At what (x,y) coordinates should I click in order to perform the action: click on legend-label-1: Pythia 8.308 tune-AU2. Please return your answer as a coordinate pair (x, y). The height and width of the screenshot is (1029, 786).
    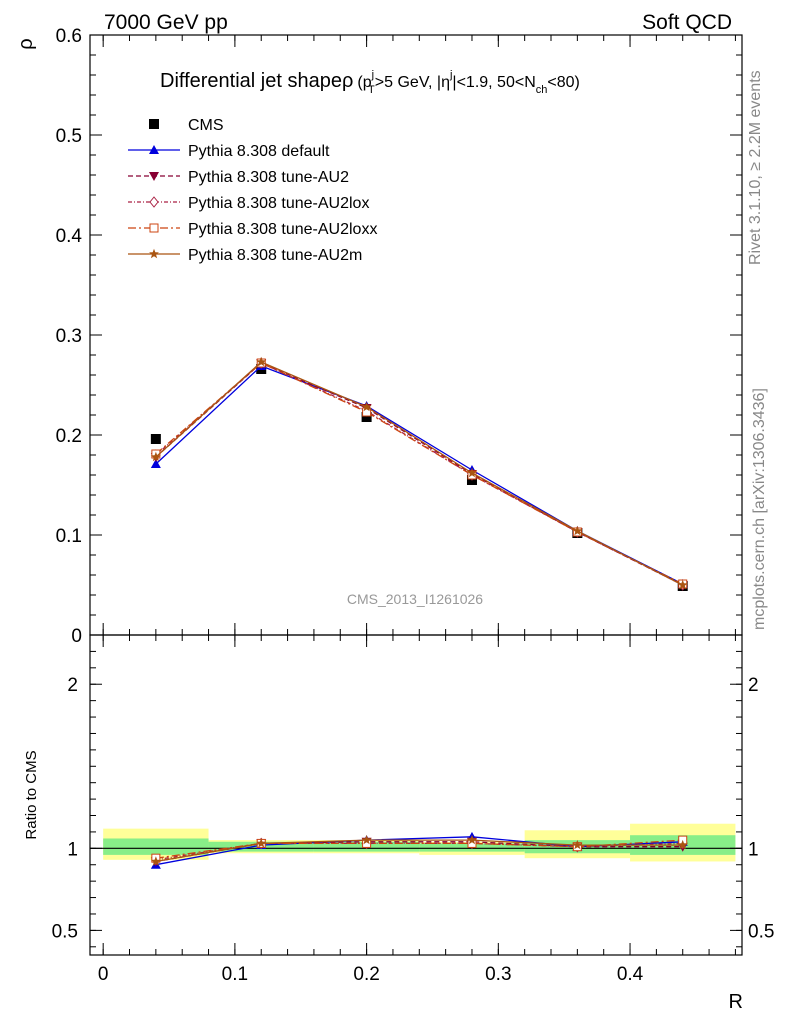
    Looking at the image, I should click on (268, 177).